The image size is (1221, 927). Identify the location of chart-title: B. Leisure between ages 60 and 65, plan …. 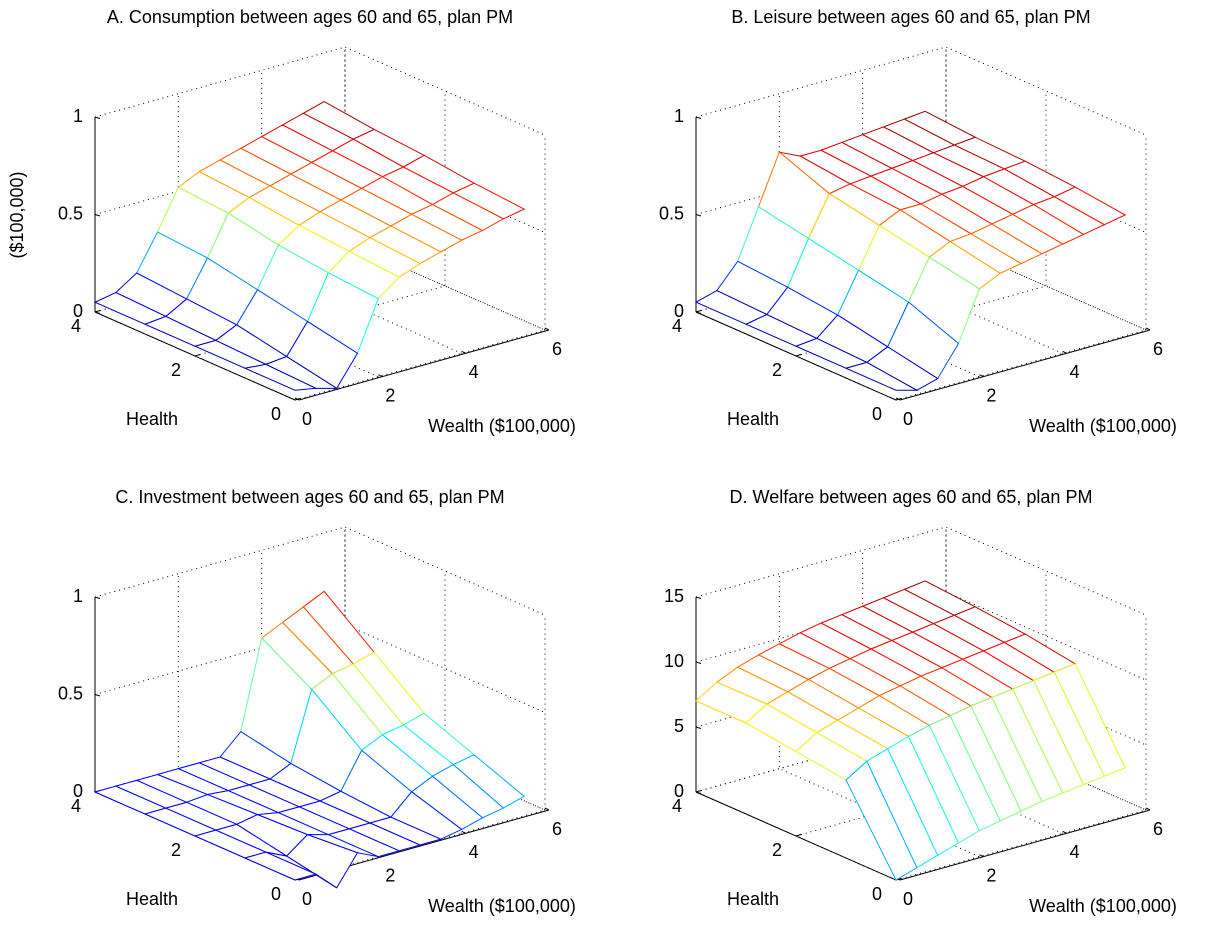
(910, 17).